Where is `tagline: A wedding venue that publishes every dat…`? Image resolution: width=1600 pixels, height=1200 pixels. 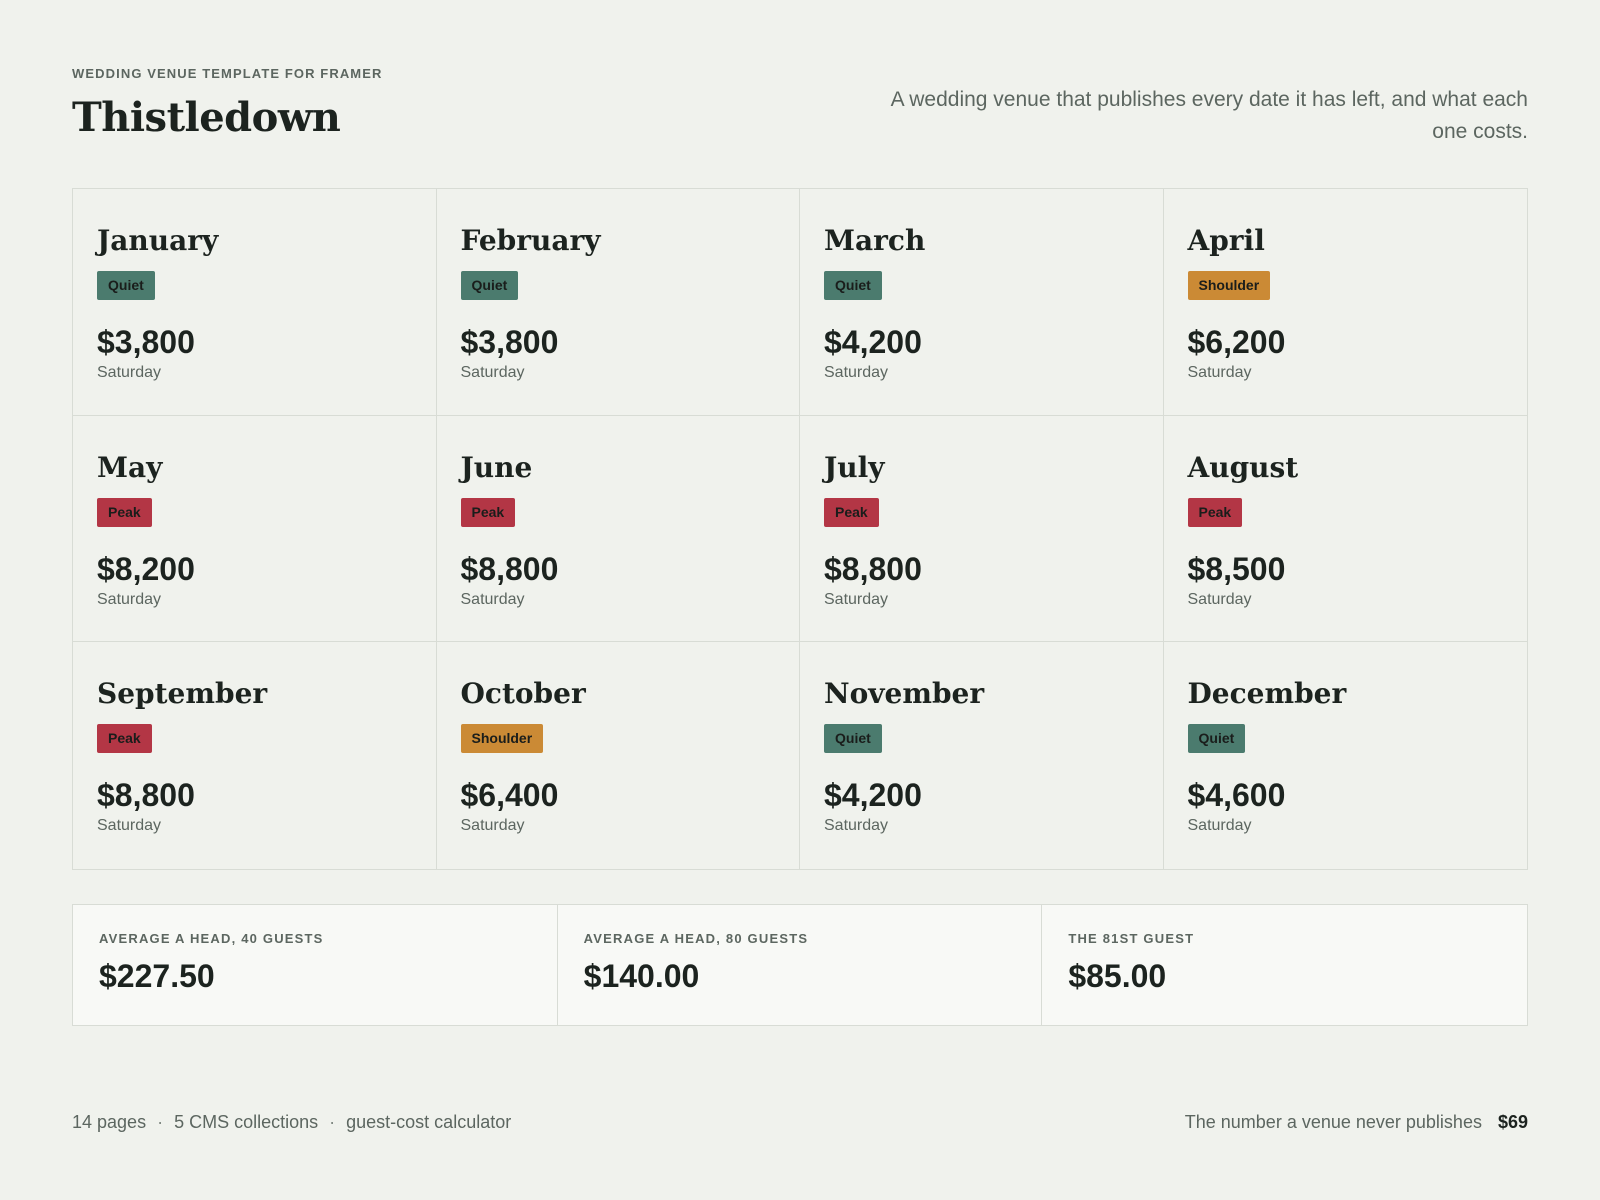 tagline: A wedding venue that publishes every dat… is located at coordinates (1209, 115).